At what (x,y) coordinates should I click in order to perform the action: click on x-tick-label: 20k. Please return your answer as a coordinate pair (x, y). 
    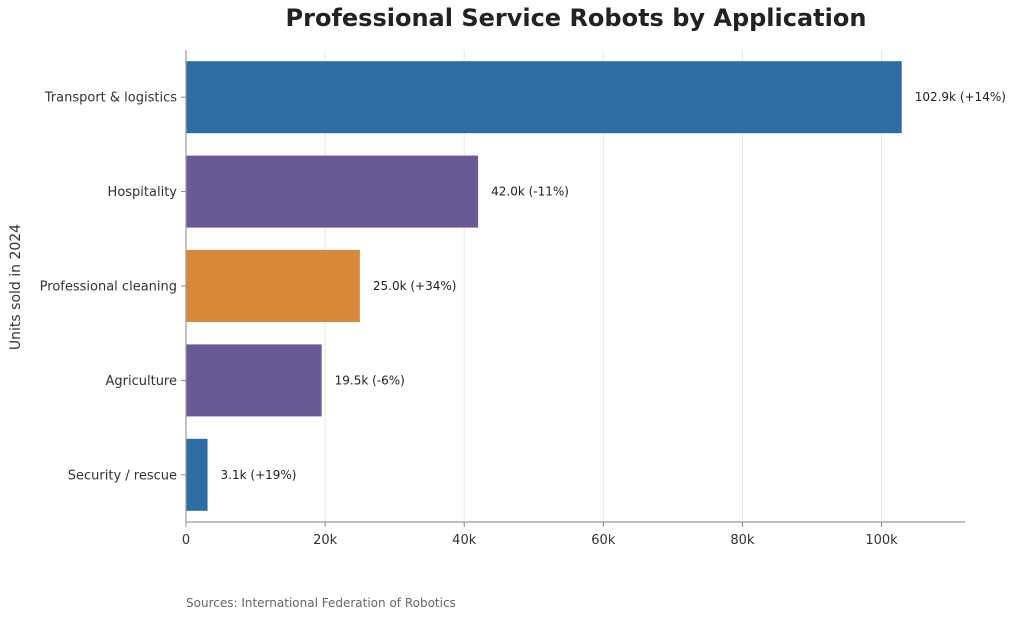
    Looking at the image, I should click on (325, 540).